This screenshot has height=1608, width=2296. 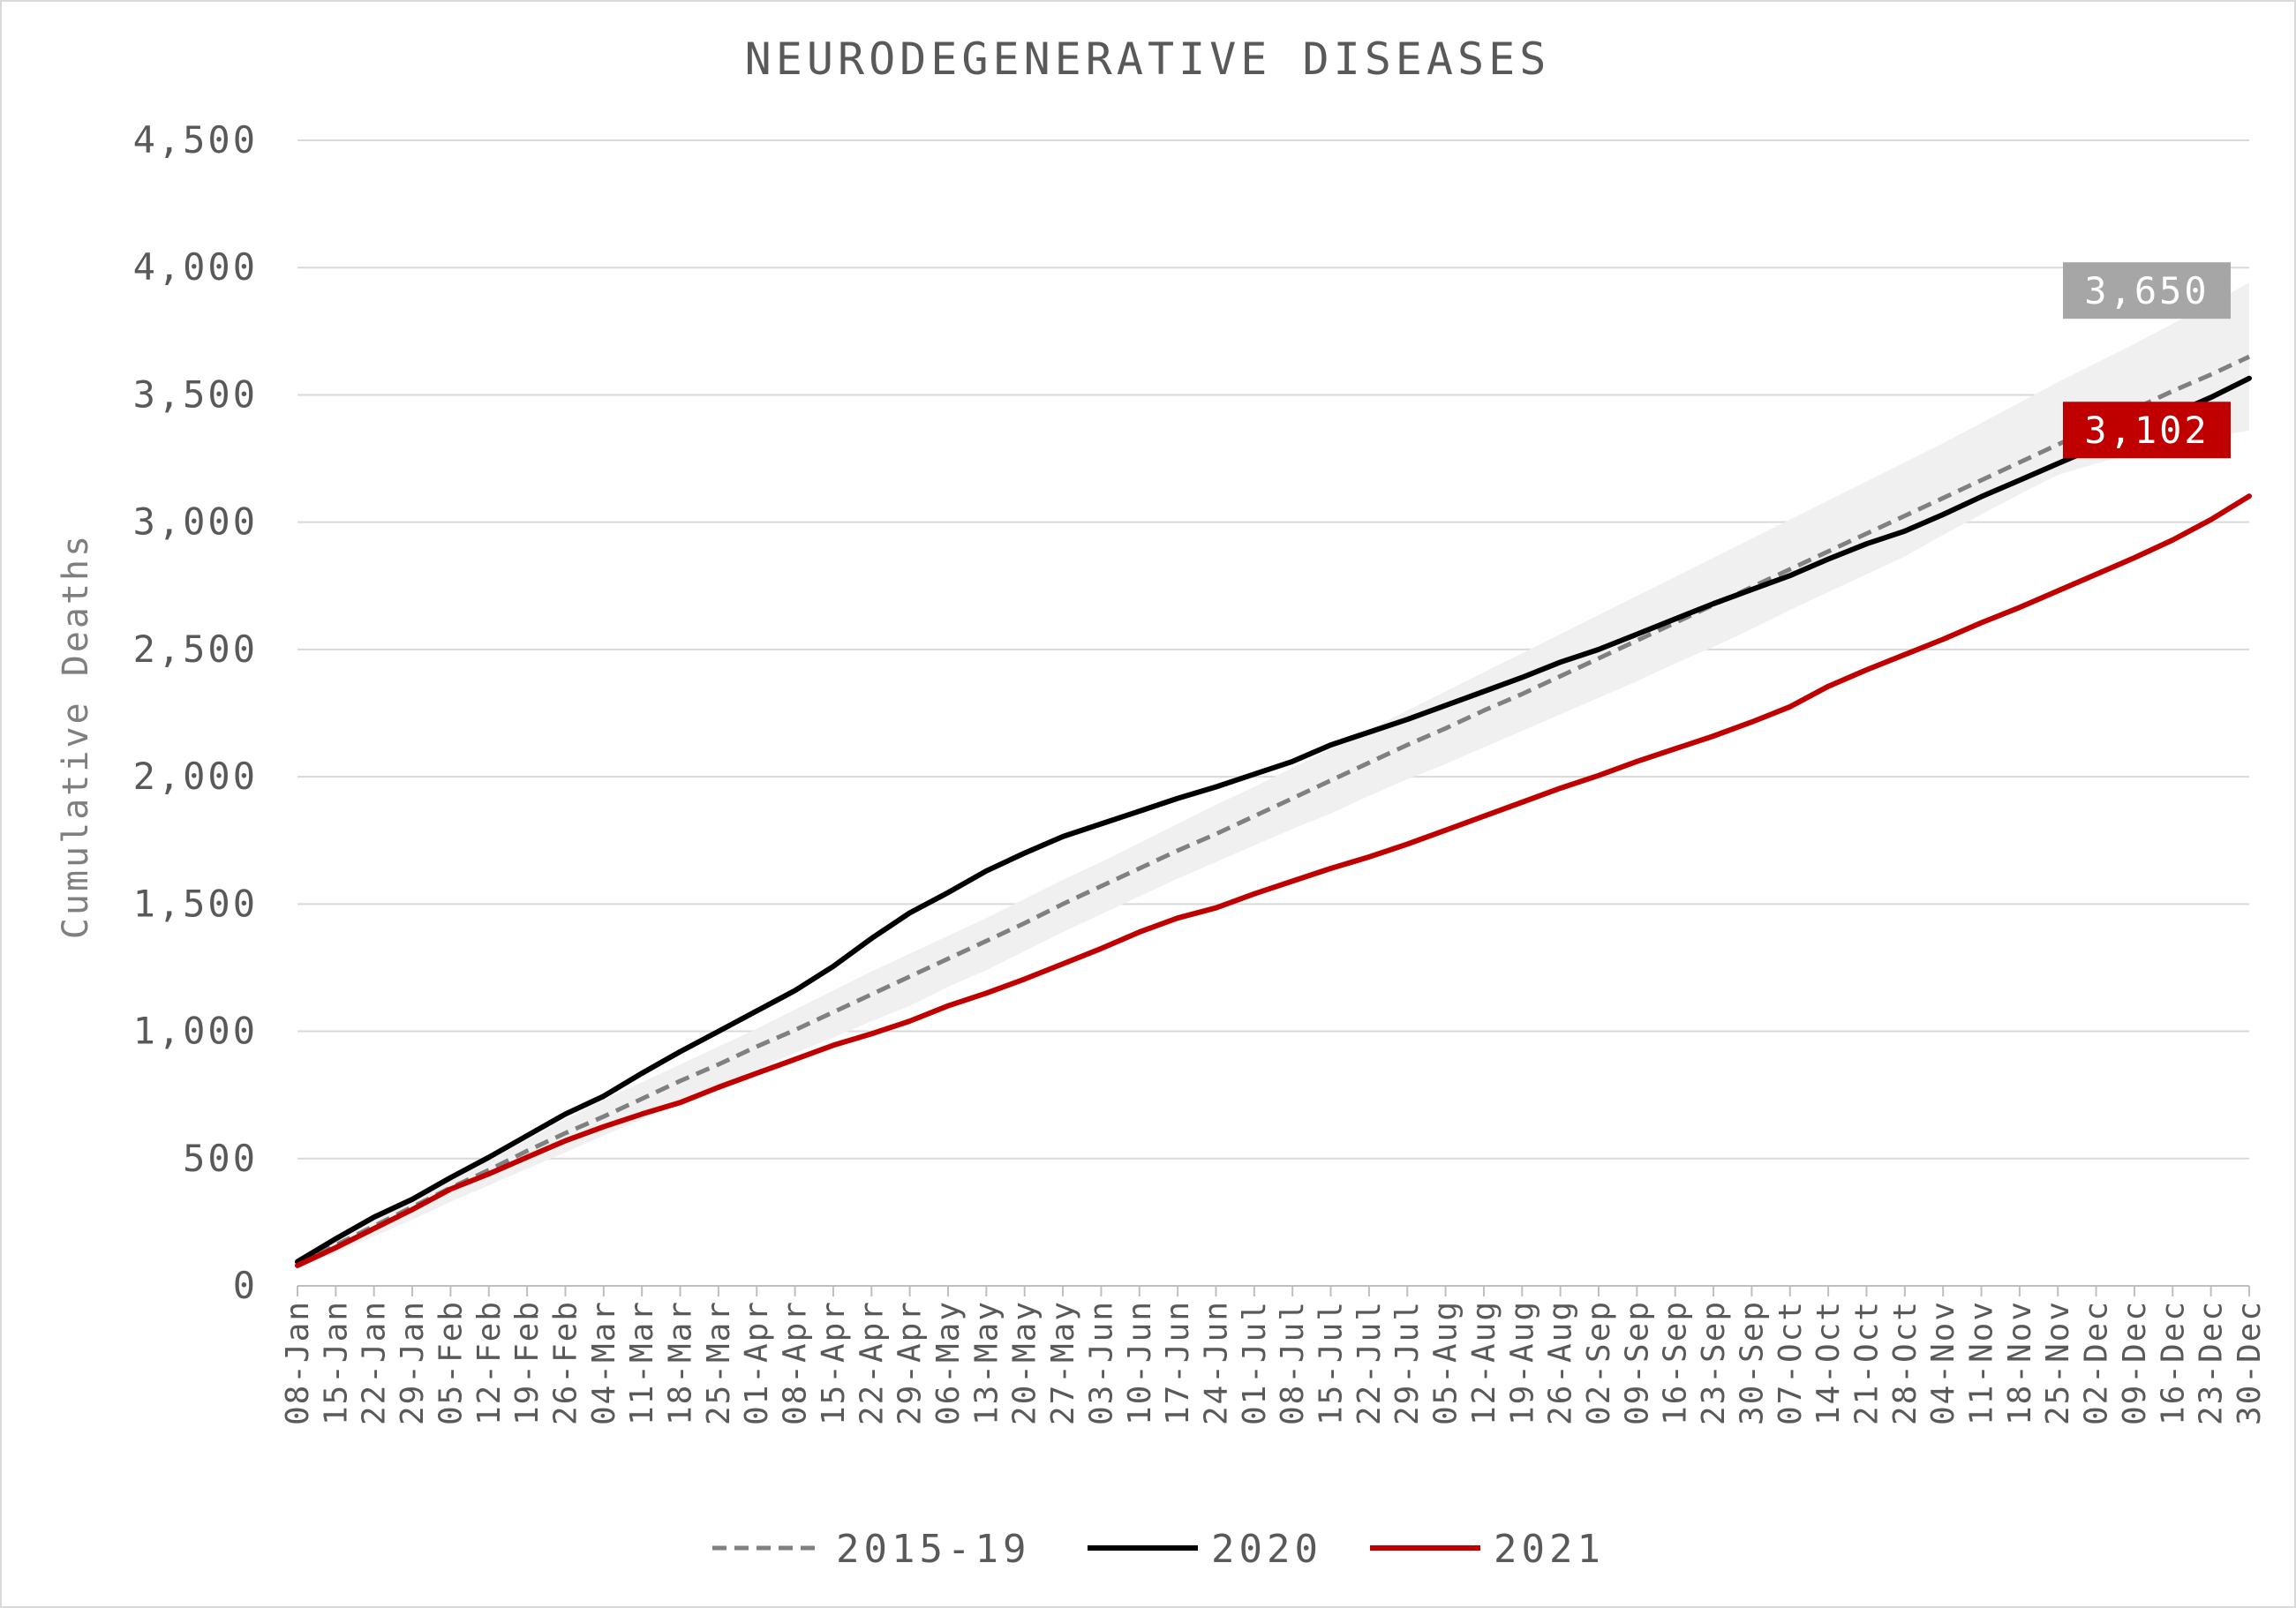 What do you see at coordinates (2097, 1362) in the screenshot?
I see `x-tick-label: 02-Dec` at bounding box center [2097, 1362].